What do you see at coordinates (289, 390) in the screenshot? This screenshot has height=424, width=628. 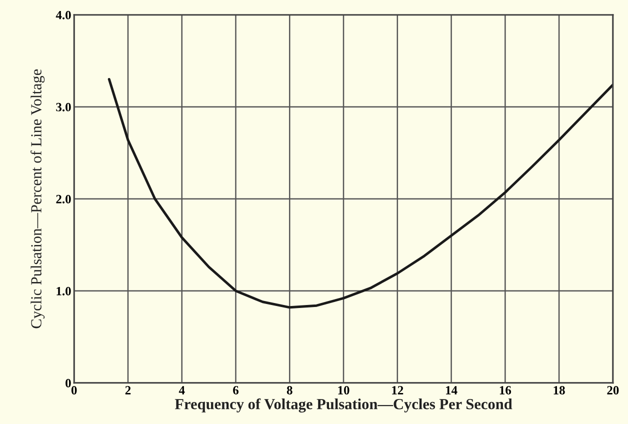 I see `x-tick-label: 8` at bounding box center [289, 390].